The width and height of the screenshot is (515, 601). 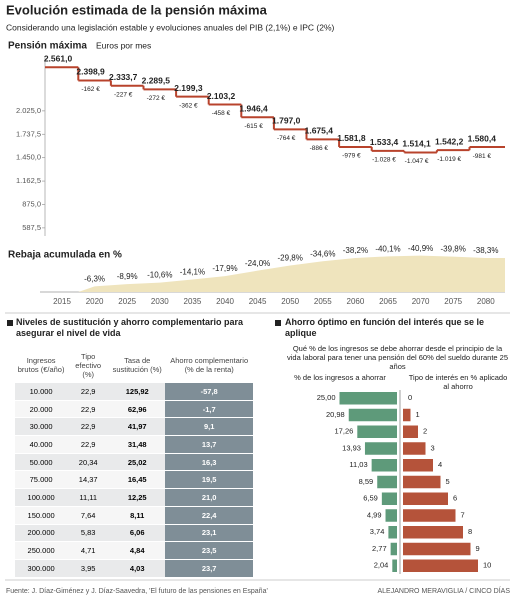 What do you see at coordinates (344, 431) in the screenshot?
I see `data-label: 17,26` at bounding box center [344, 431].